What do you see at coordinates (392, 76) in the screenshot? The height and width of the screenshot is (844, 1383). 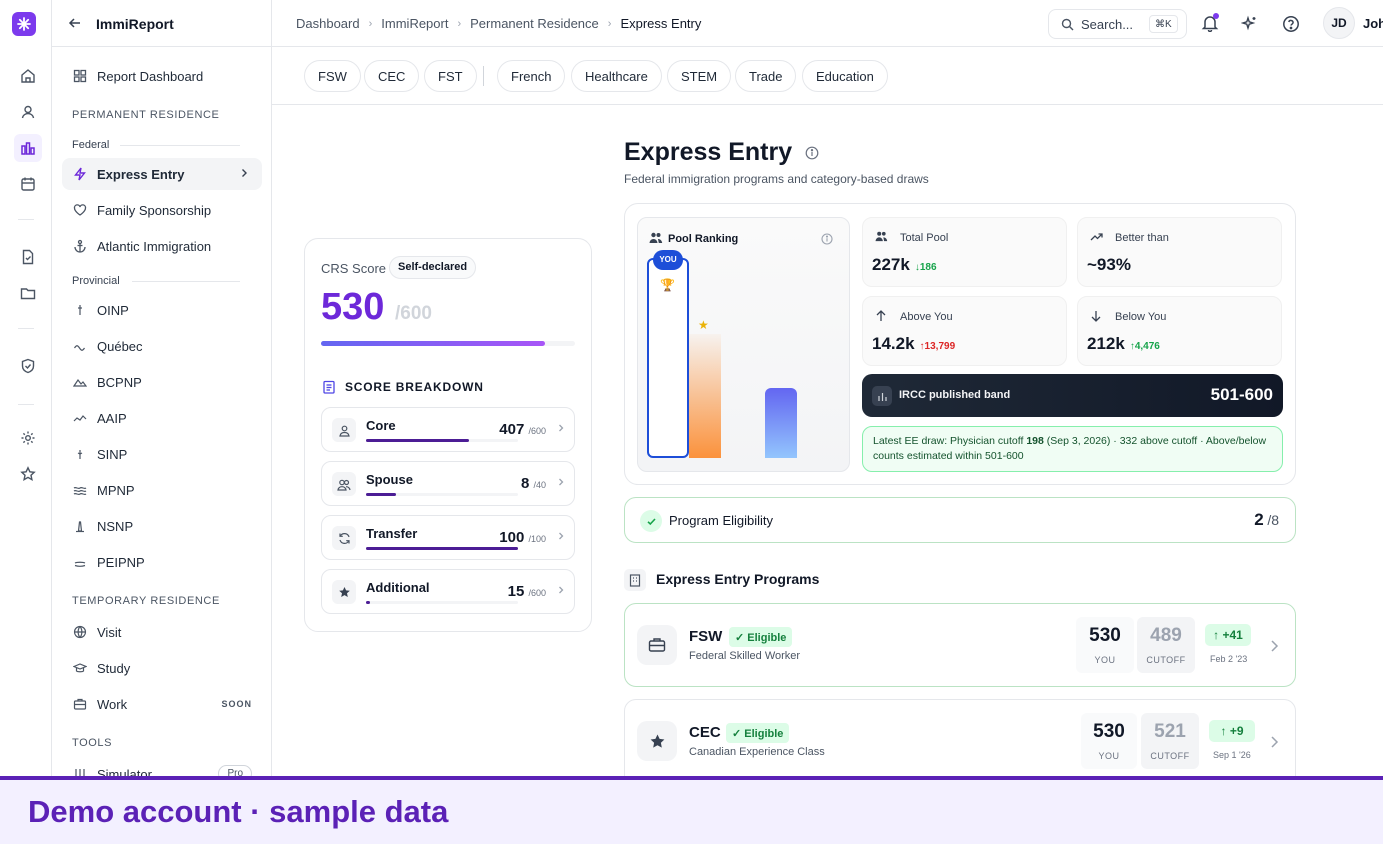 I see `chip-cec: CEC` at bounding box center [392, 76].